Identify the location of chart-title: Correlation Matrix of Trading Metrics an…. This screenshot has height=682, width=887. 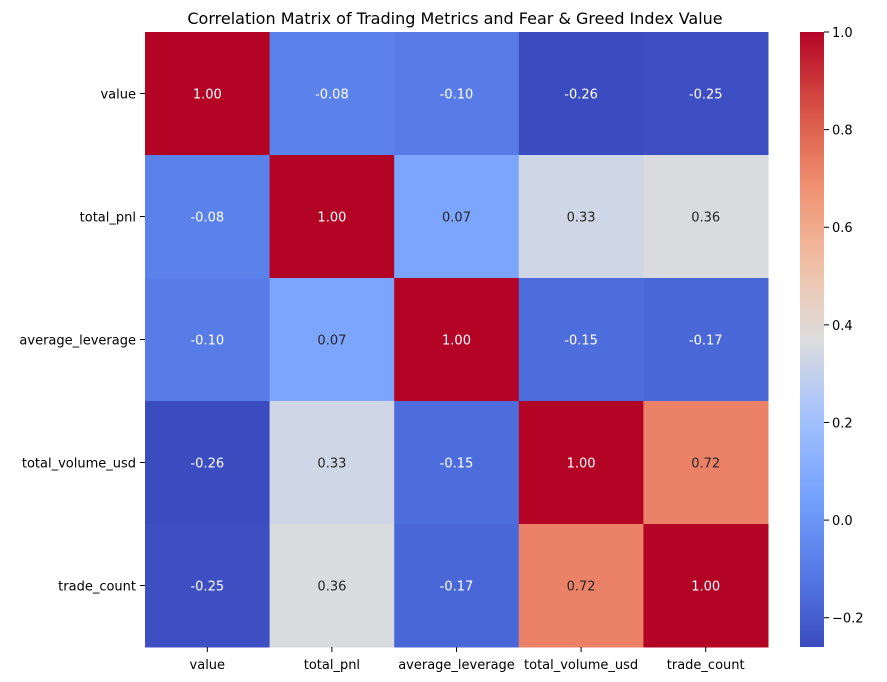
(454, 18).